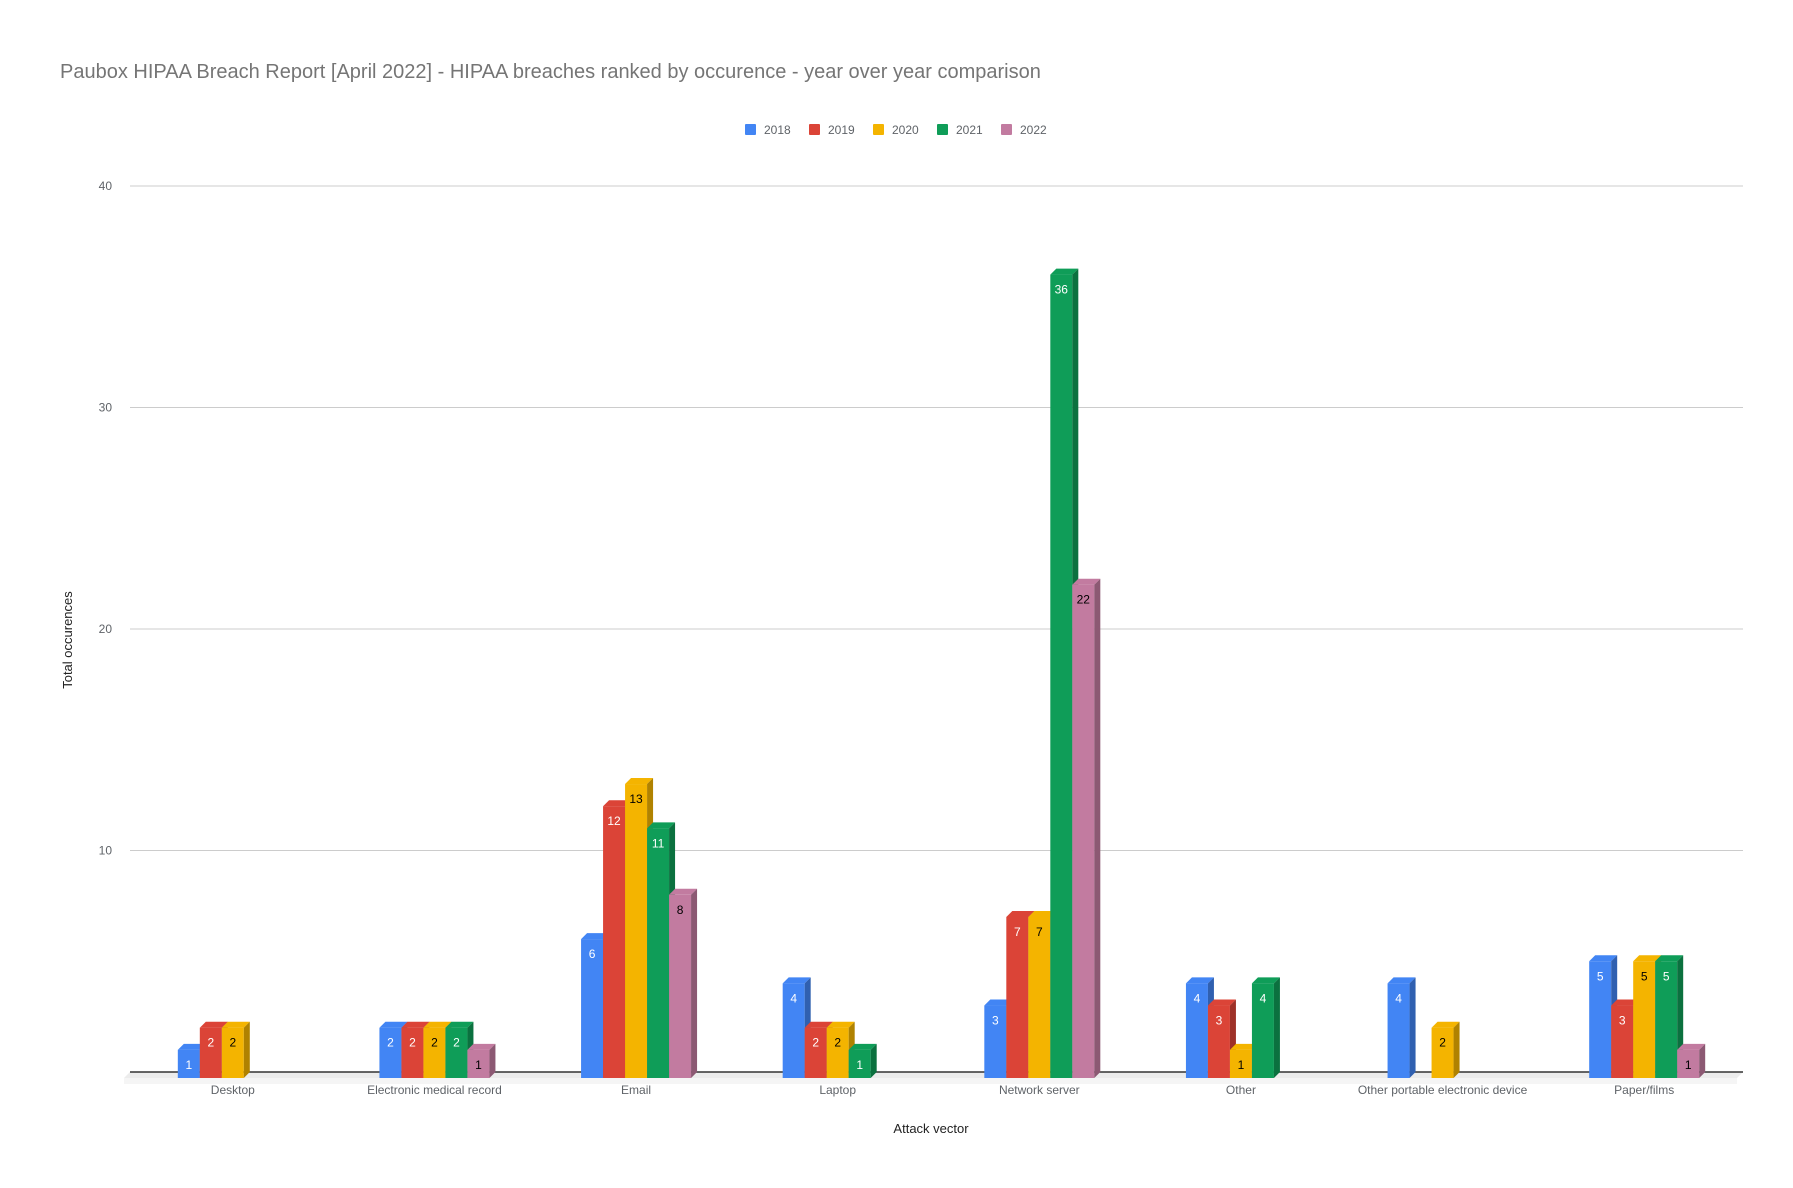 This screenshot has height=1188, width=1793. I want to click on legend-item-2020: 2020, so click(896, 130).